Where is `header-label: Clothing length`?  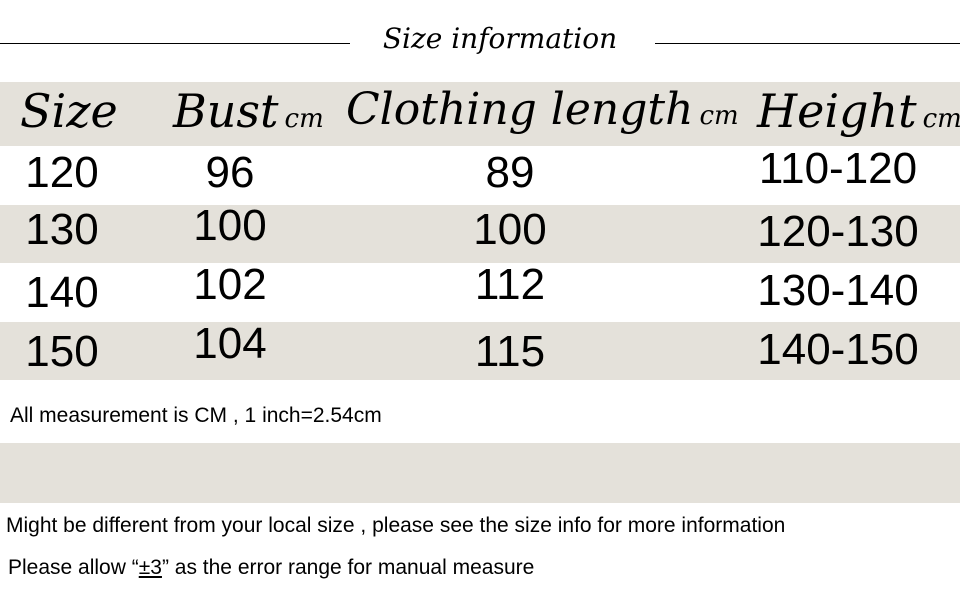
header-label: Clothing length is located at coordinates (520, 109).